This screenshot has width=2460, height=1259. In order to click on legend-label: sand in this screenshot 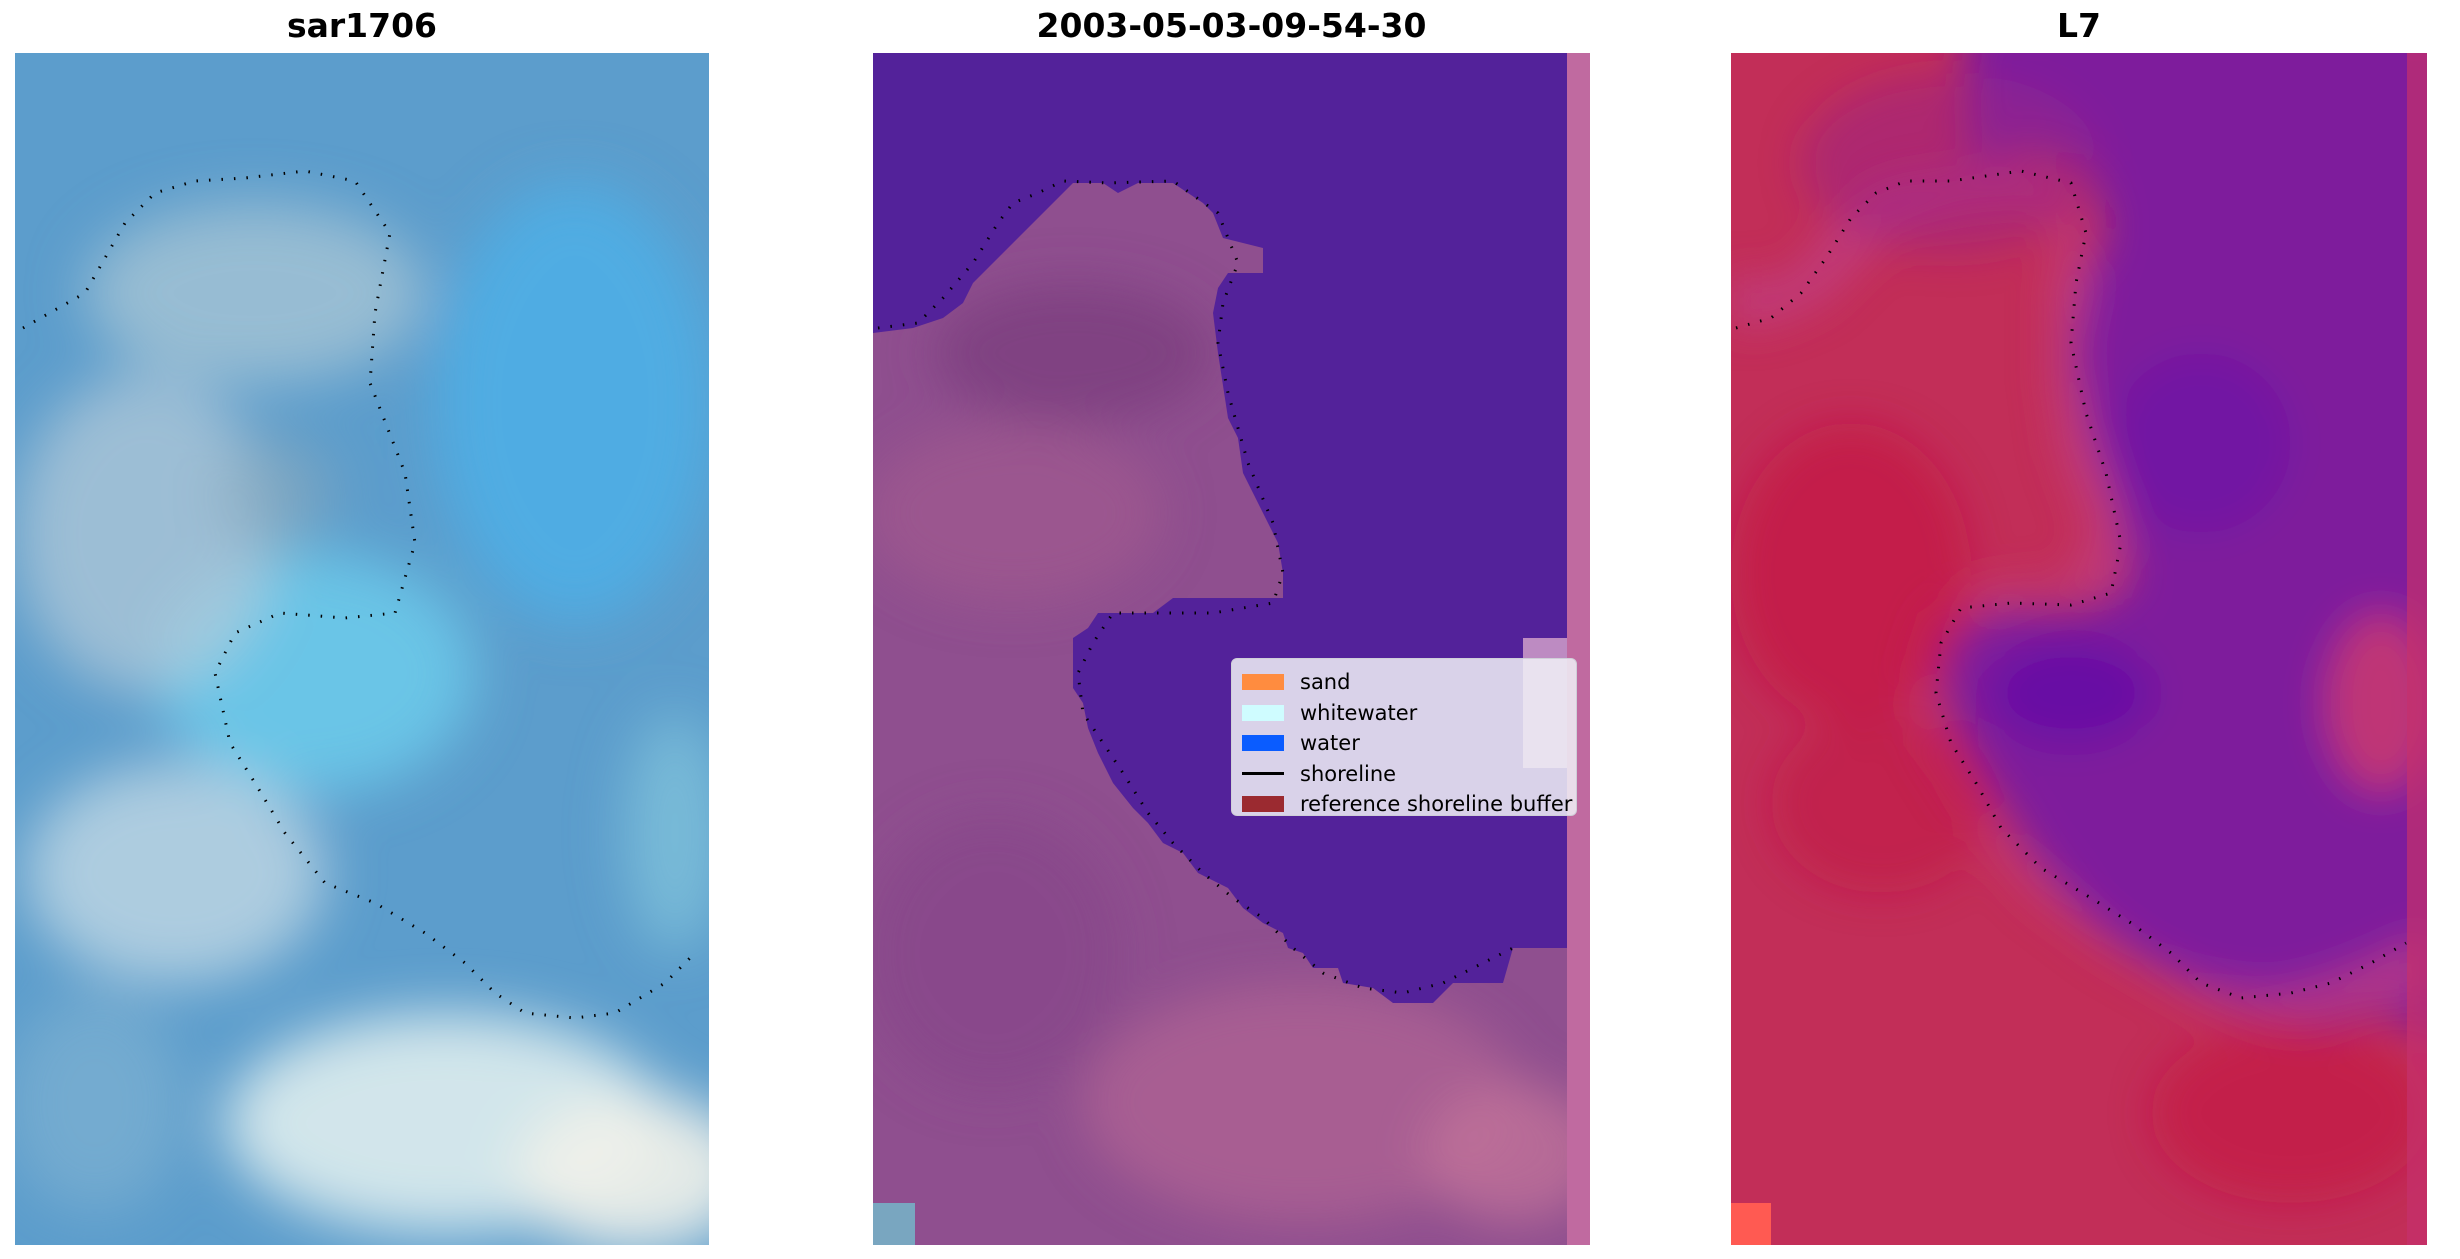, I will do `click(1325, 682)`.